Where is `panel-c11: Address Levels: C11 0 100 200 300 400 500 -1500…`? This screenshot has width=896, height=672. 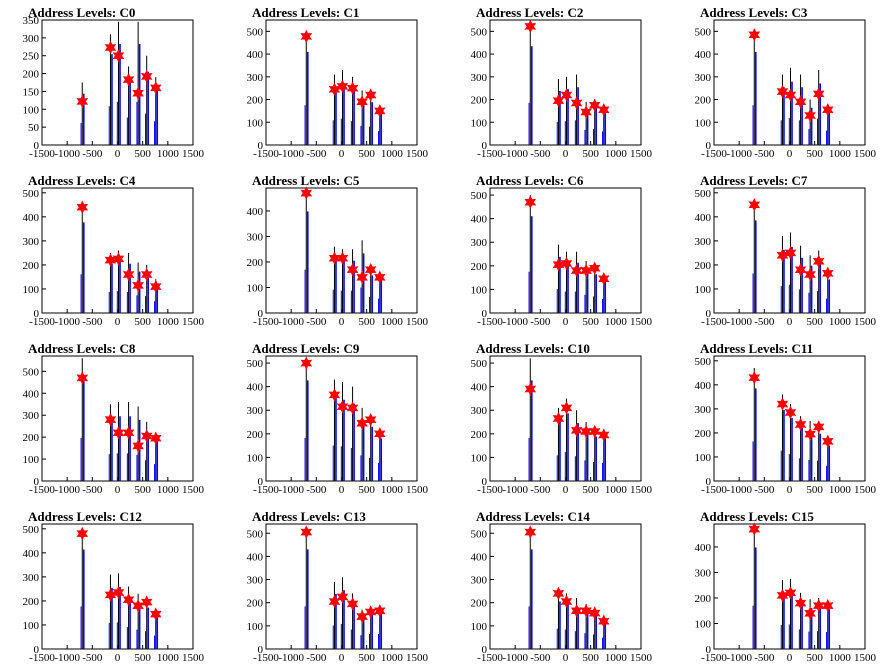 panel-c11: Address Levels: C11 0 100 200 300 400 500 -1500… is located at coordinates (786, 418).